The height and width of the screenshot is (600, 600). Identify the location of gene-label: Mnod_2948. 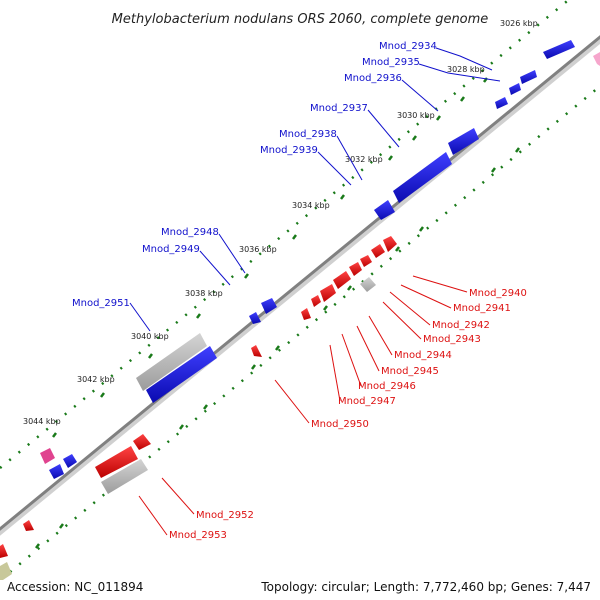
(190, 232).